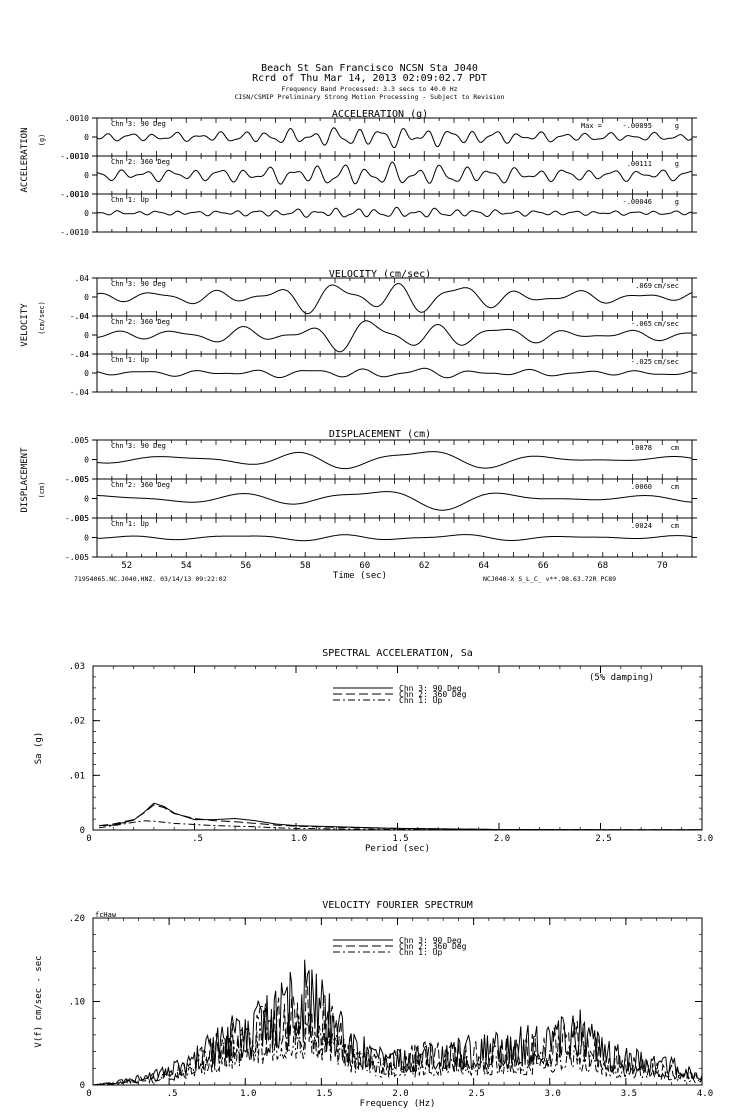  Describe the element at coordinates (424, 566) in the screenshot. I see `x-tick-label: 62` at that location.